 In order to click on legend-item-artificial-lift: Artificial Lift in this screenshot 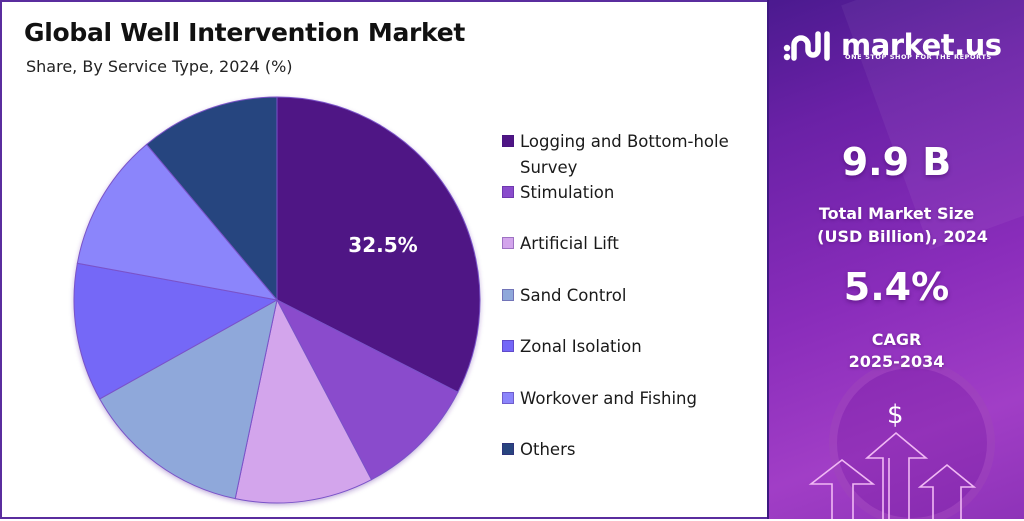, I will do `click(631, 244)`.